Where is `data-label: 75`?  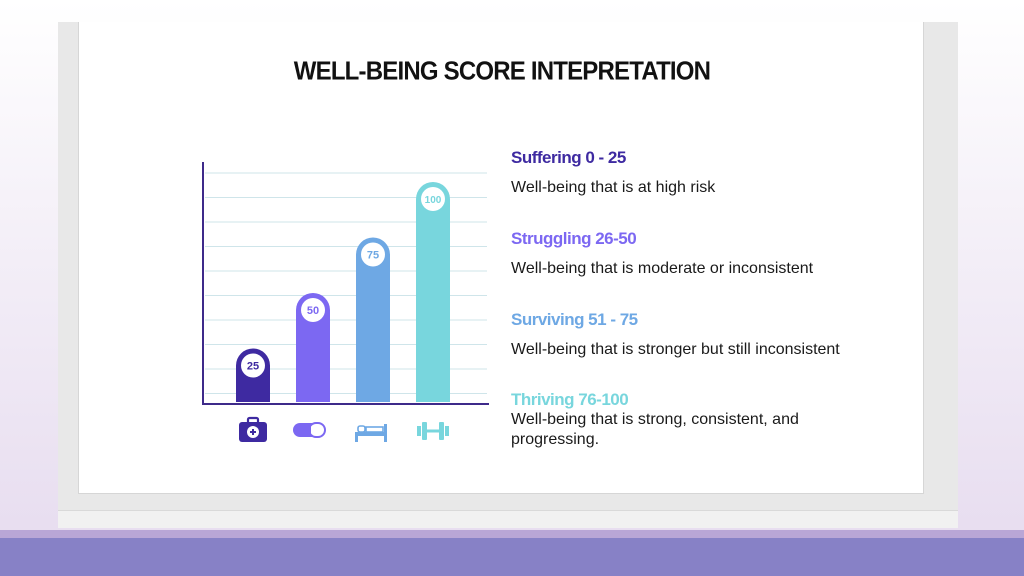
data-label: 75 is located at coordinates (373, 256).